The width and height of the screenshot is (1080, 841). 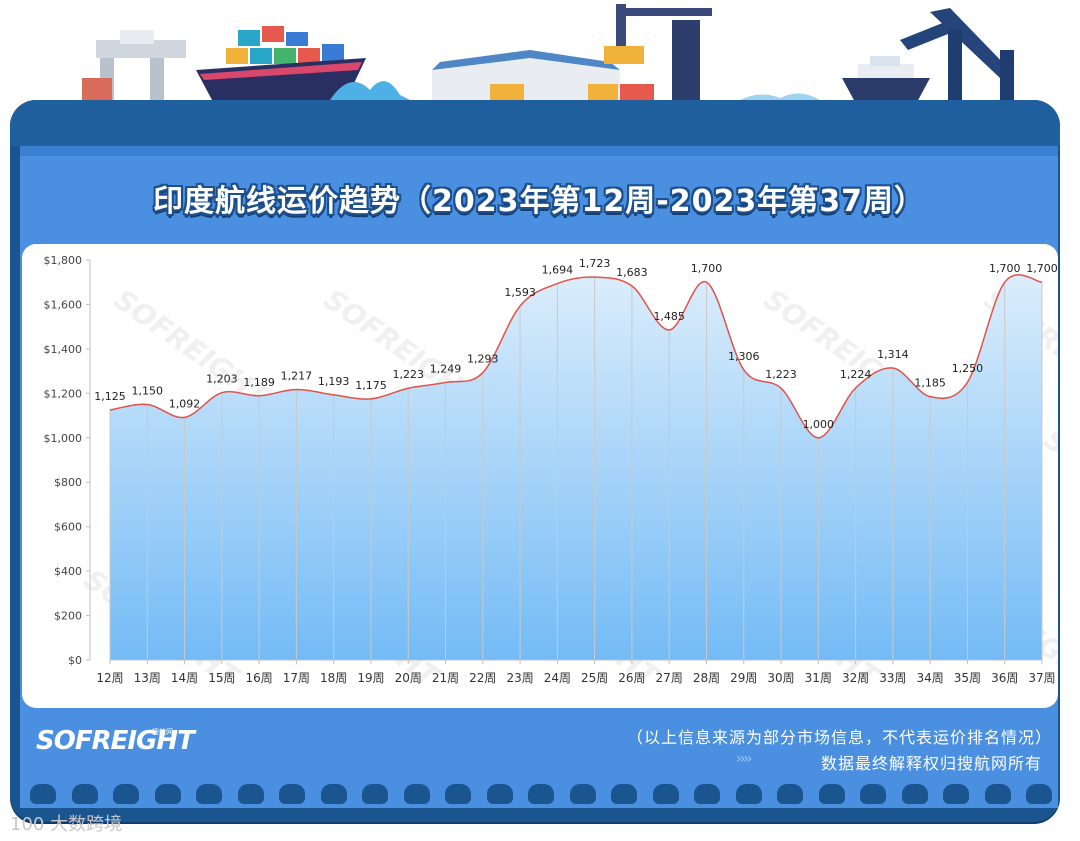 I want to click on x-tick-label: 12周, so click(x=109, y=678).